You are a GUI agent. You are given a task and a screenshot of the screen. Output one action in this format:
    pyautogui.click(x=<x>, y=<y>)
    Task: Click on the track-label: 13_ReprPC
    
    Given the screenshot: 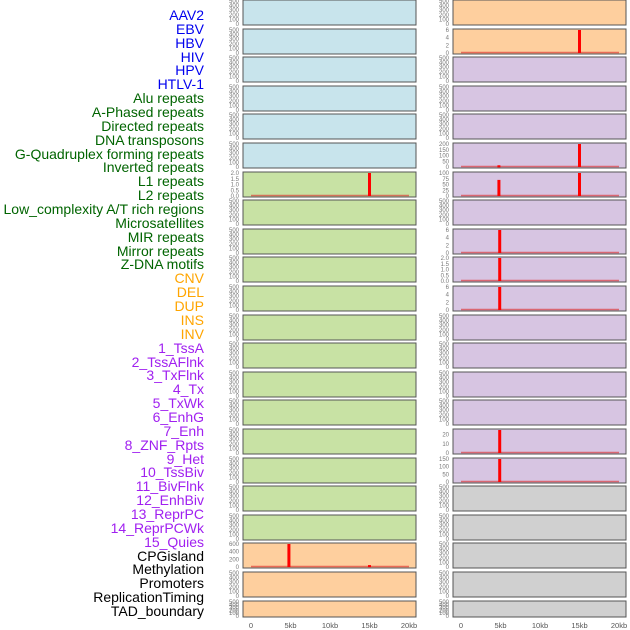 What is the action you would take?
    pyautogui.click(x=167, y=513)
    